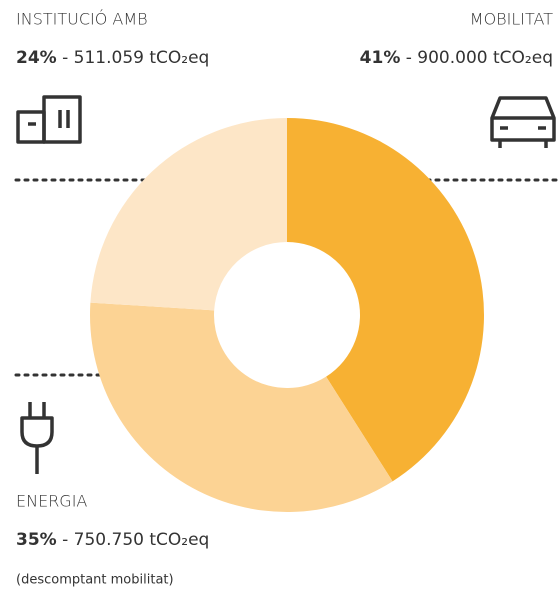 This screenshot has height=590, width=558. I want to click on plug-icon, so click(37, 438).